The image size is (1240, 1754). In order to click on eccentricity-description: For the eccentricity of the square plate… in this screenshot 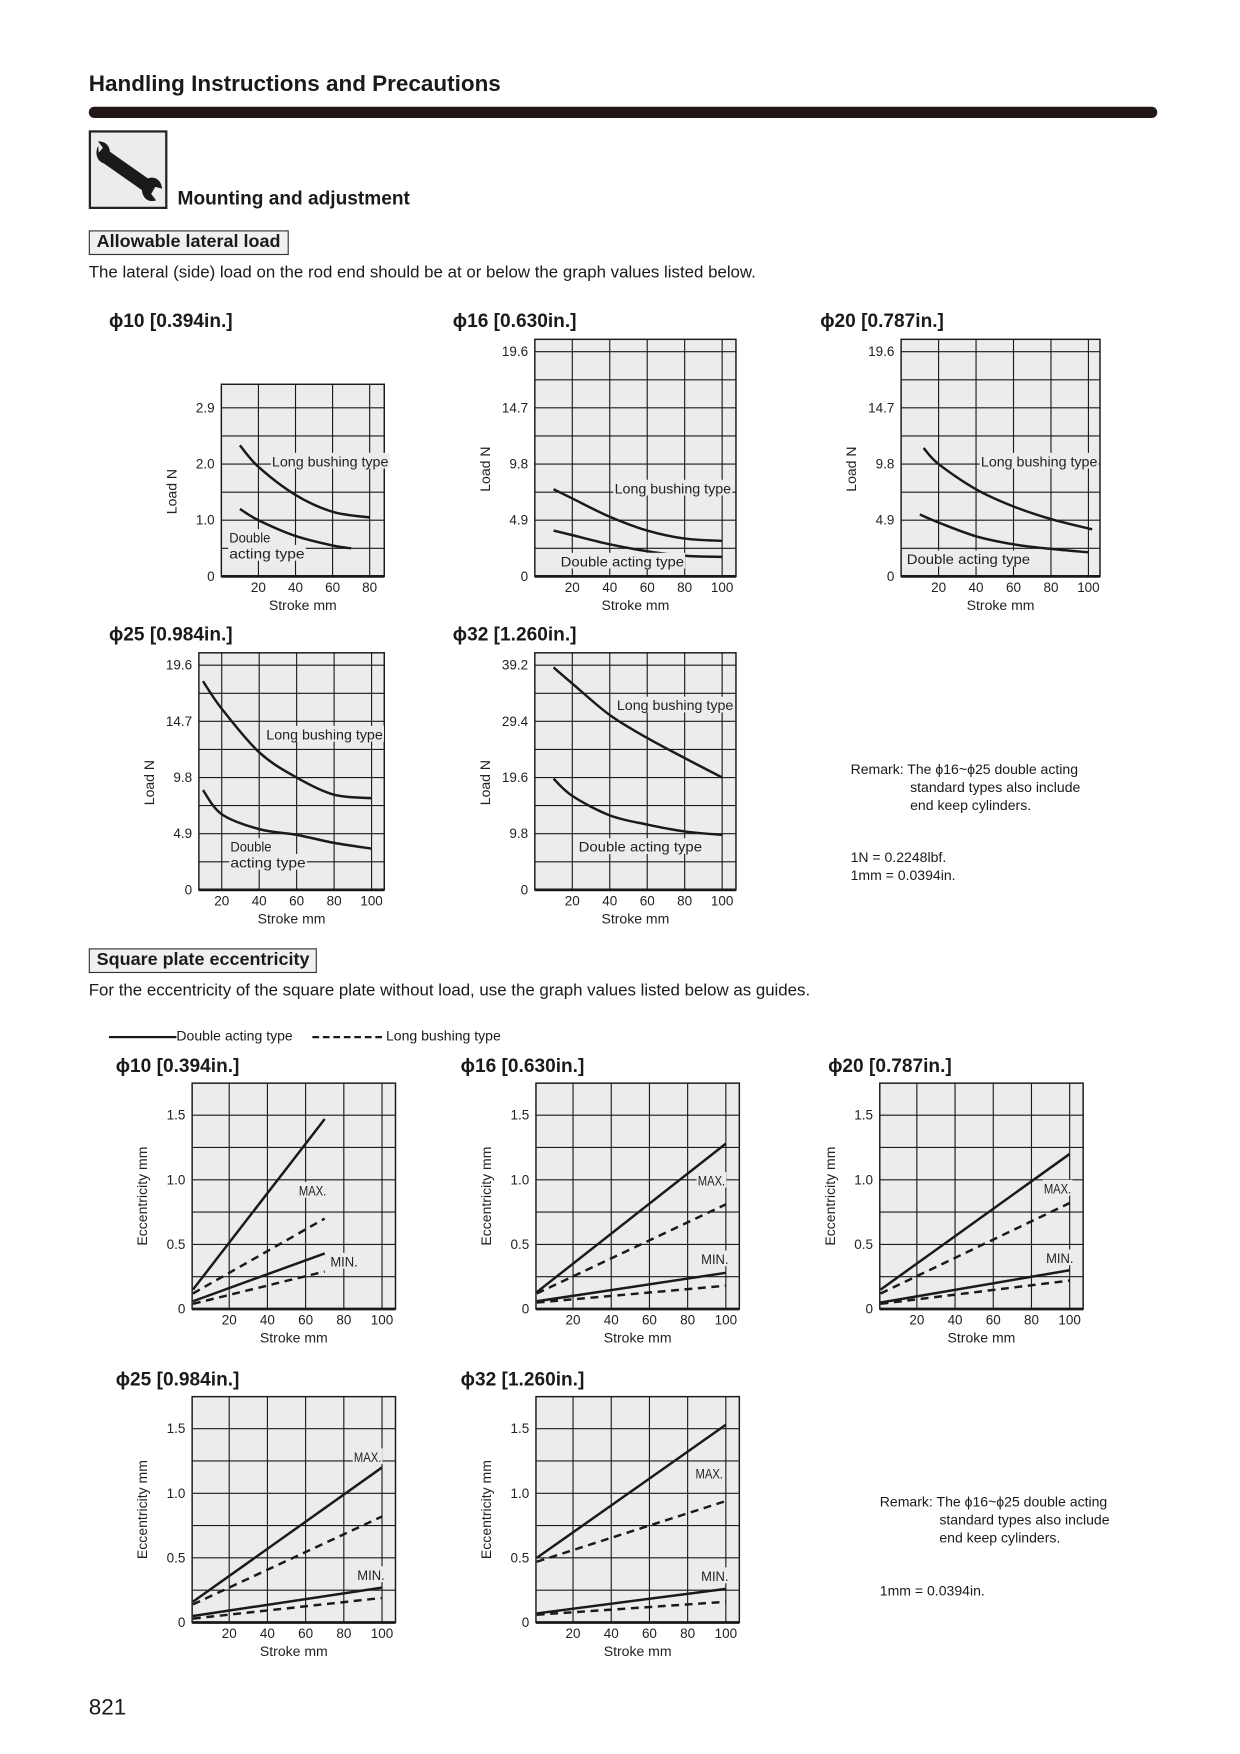, I will do `click(449, 990)`.